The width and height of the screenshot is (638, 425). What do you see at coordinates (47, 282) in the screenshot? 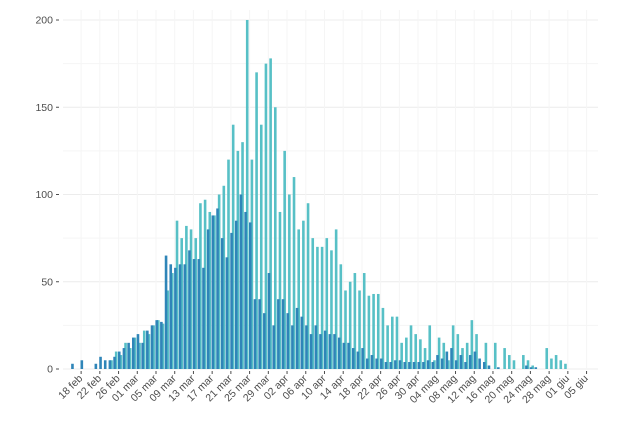
I see `y-tick-label: 50` at bounding box center [47, 282].